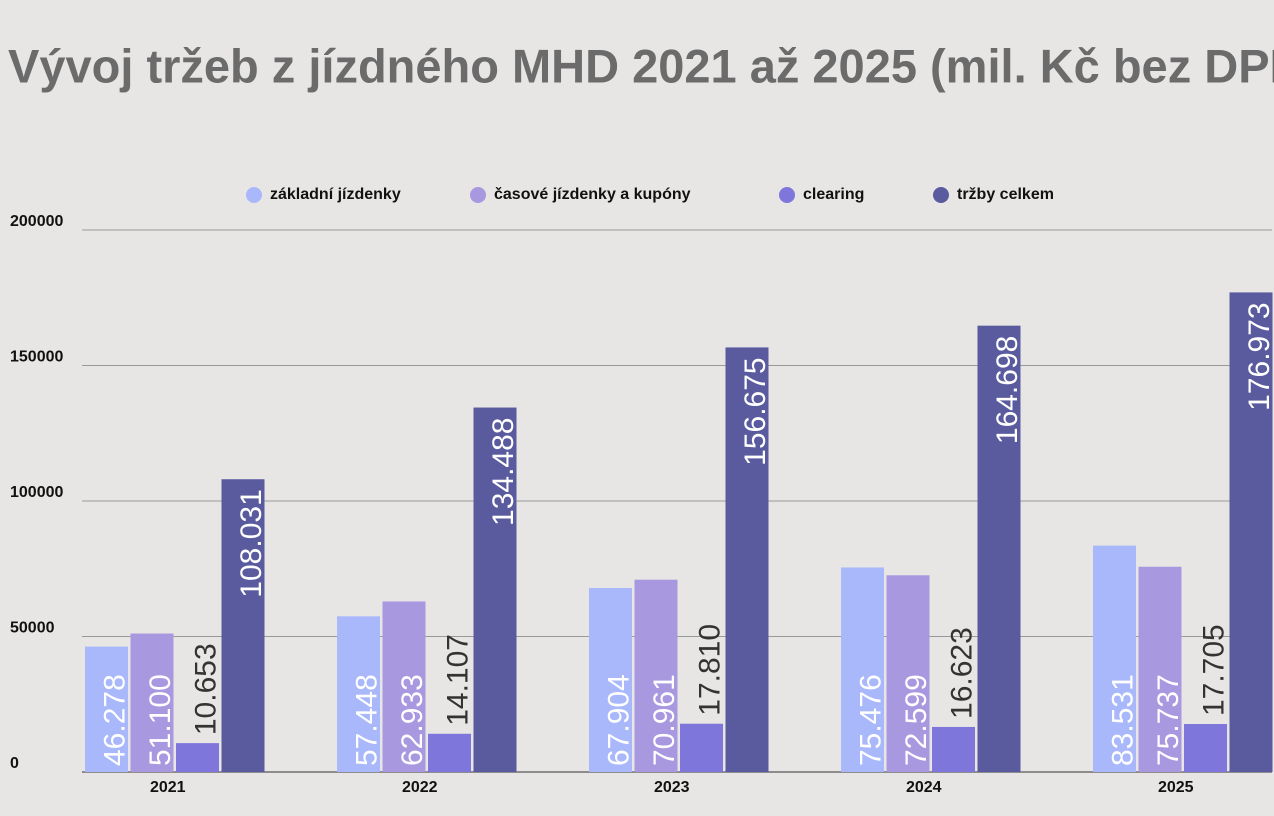 The width and height of the screenshot is (1274, 816). I want to click on y-tick-label: 0, so click(14, 763).